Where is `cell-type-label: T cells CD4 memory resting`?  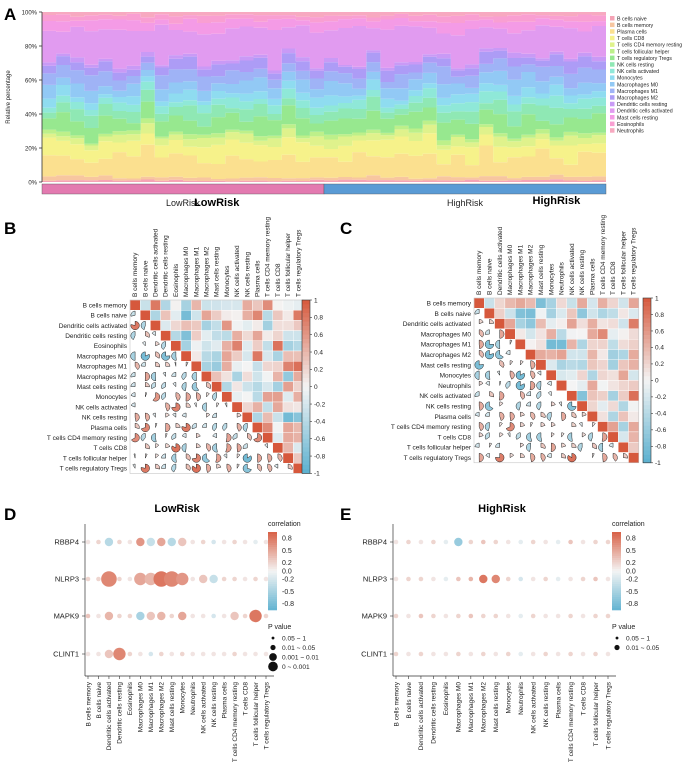
cell-type-label: T cells CD4 memory resting is located at coordinates (571, 722).